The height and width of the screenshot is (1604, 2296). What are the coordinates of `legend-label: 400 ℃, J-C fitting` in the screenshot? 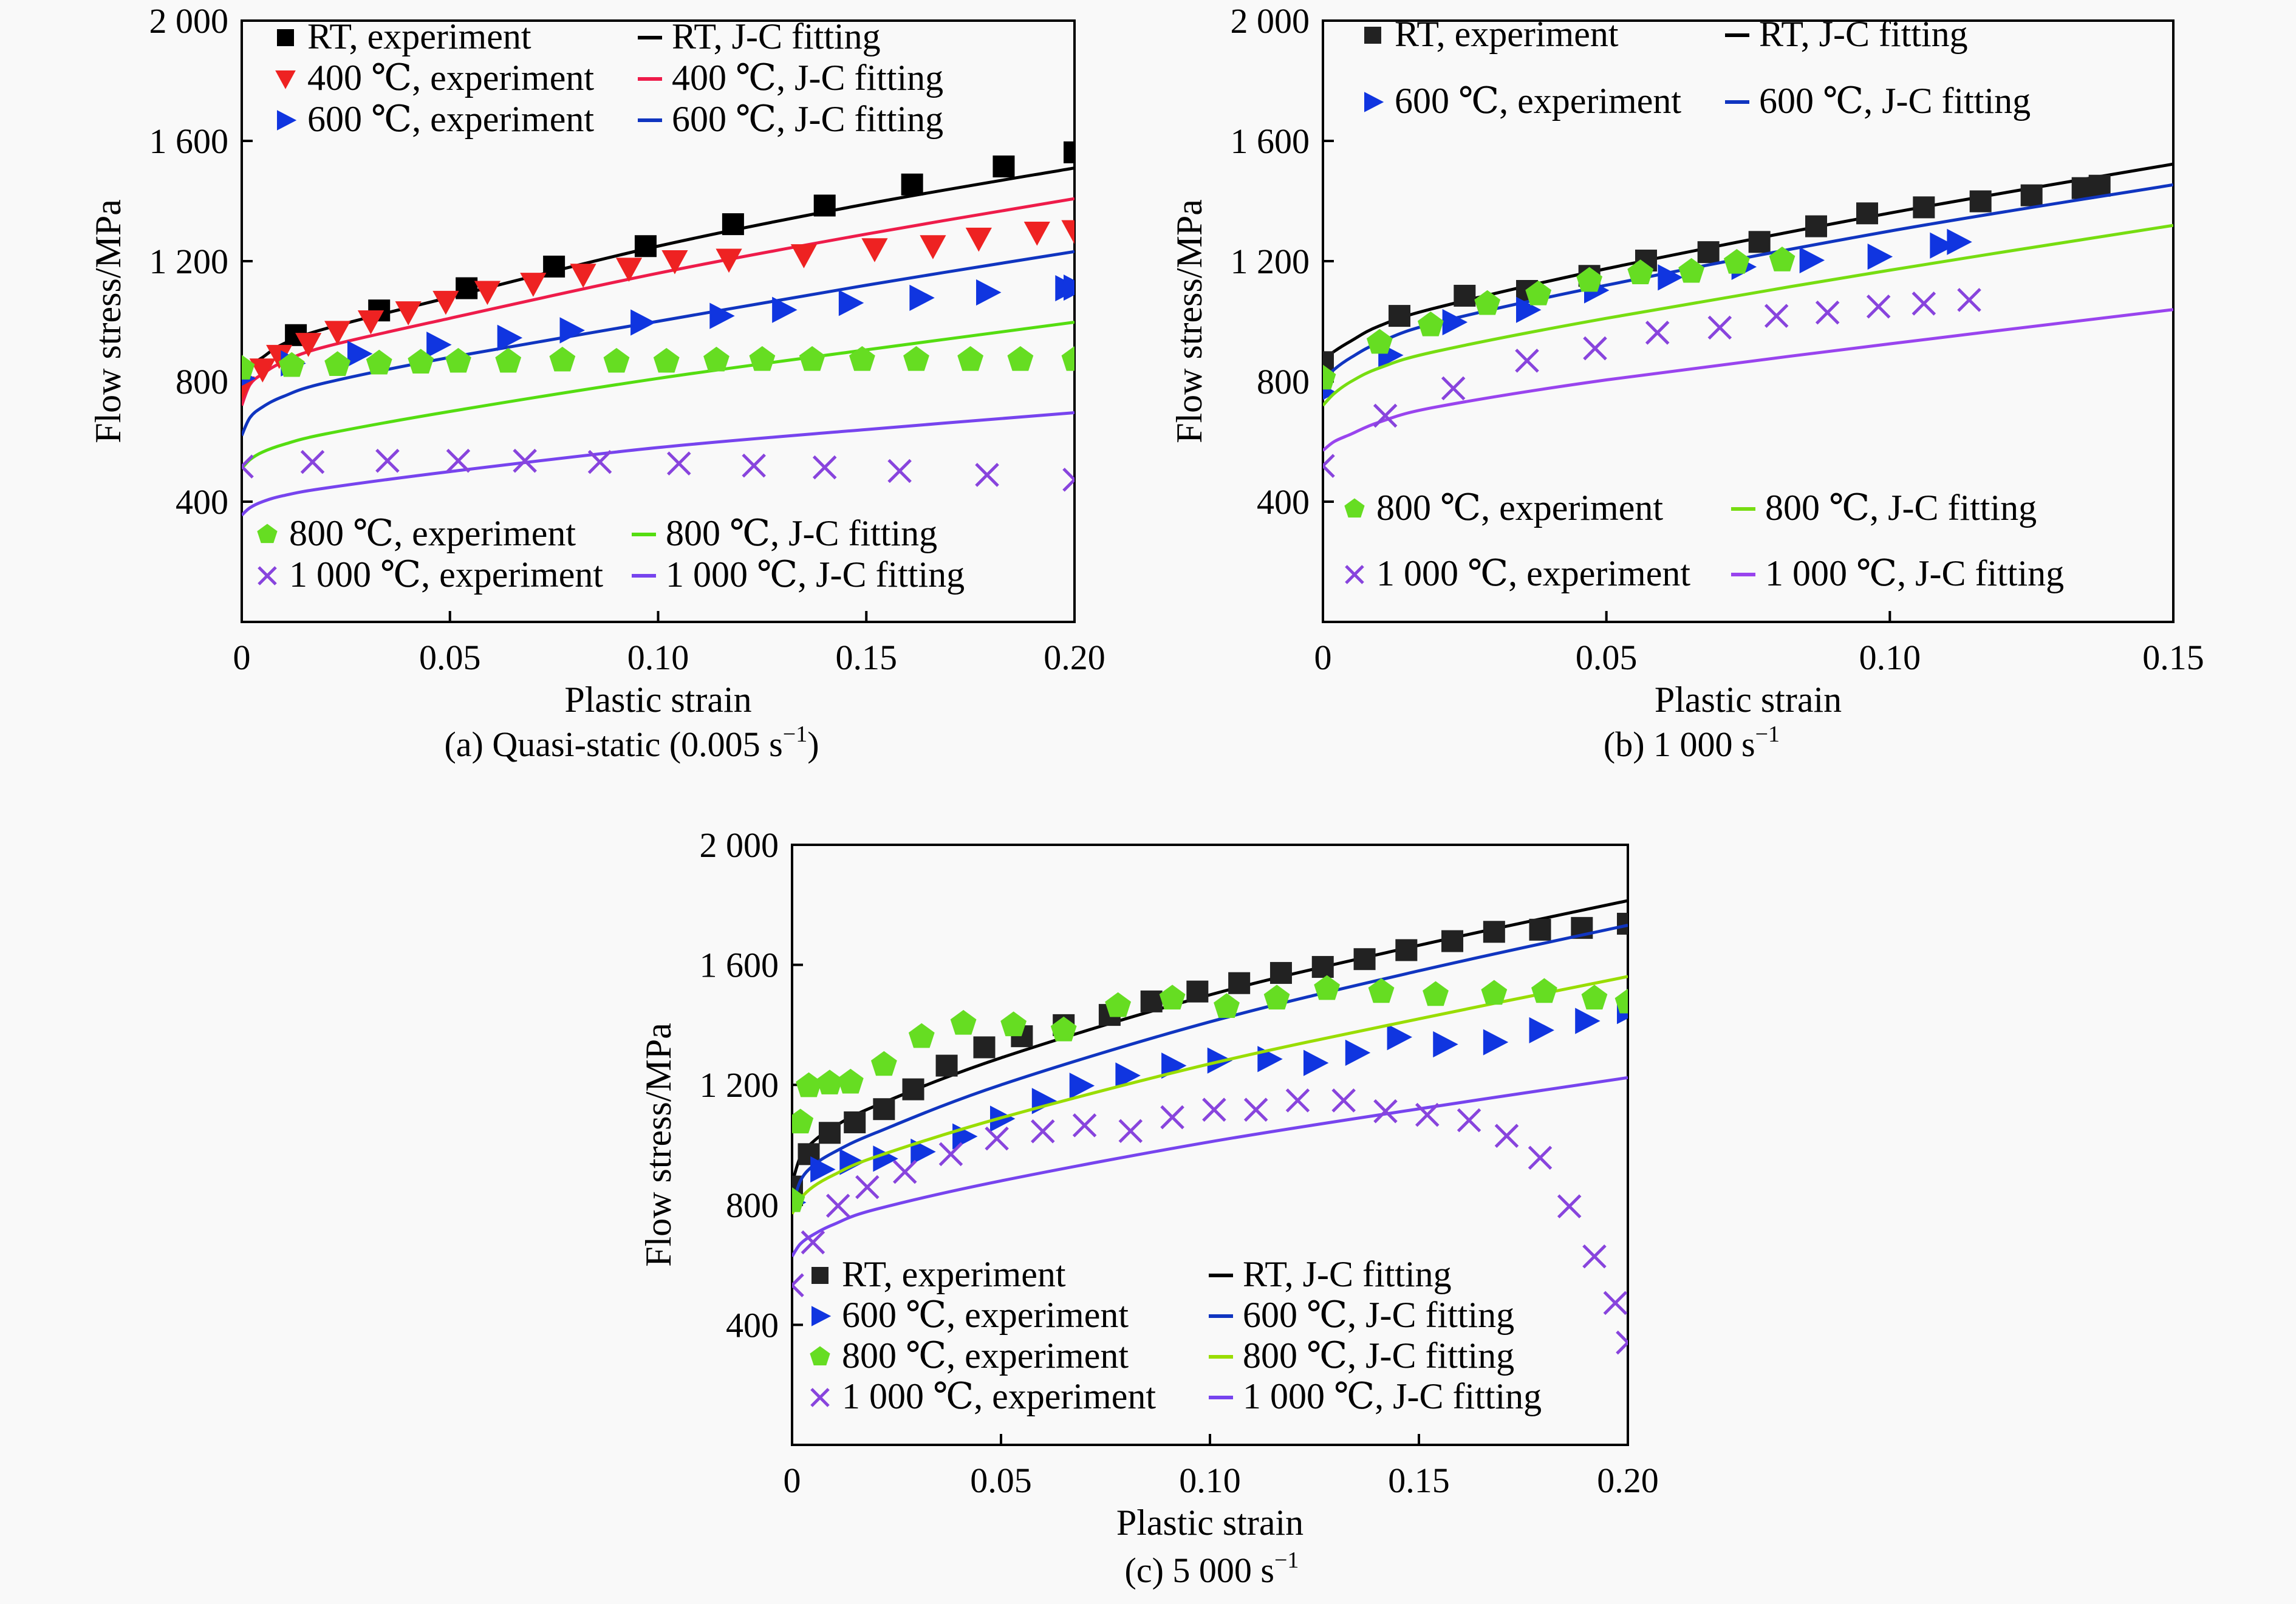 It's located at (807, 78).